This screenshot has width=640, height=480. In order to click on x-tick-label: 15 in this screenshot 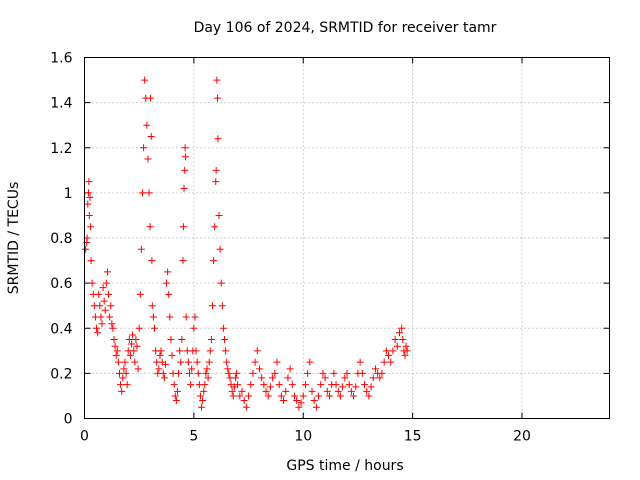, I will do `click(413, 437)`.